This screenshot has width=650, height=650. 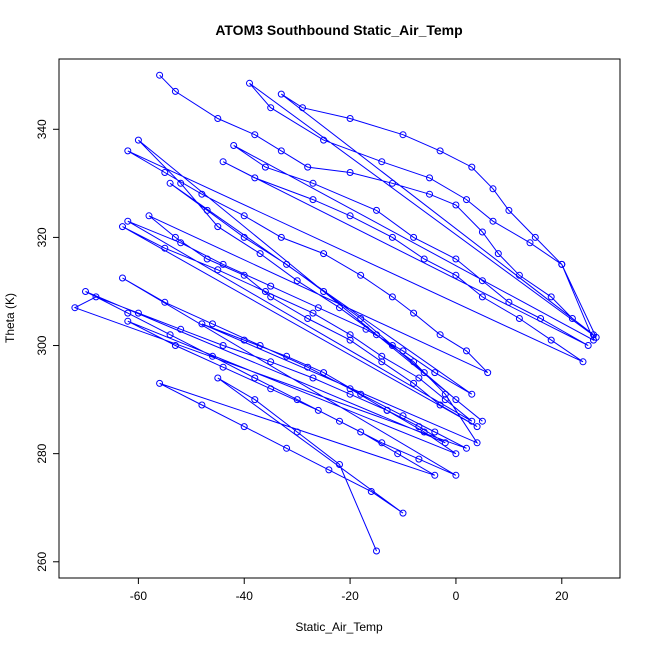 What do you see at coordinates (339, 627) in the screenshot?
I see `x-axis-label: Static_Air_Temp` at bounding box center [339, 627].